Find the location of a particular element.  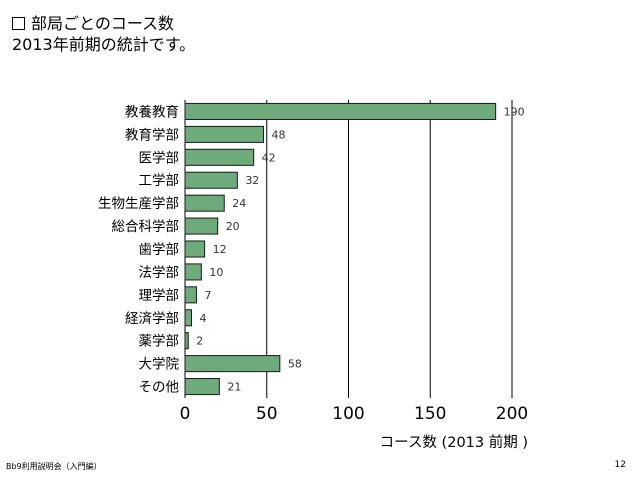

heading-line-2: 2013年前期の統計です。 is located at coordinates (104, 44).